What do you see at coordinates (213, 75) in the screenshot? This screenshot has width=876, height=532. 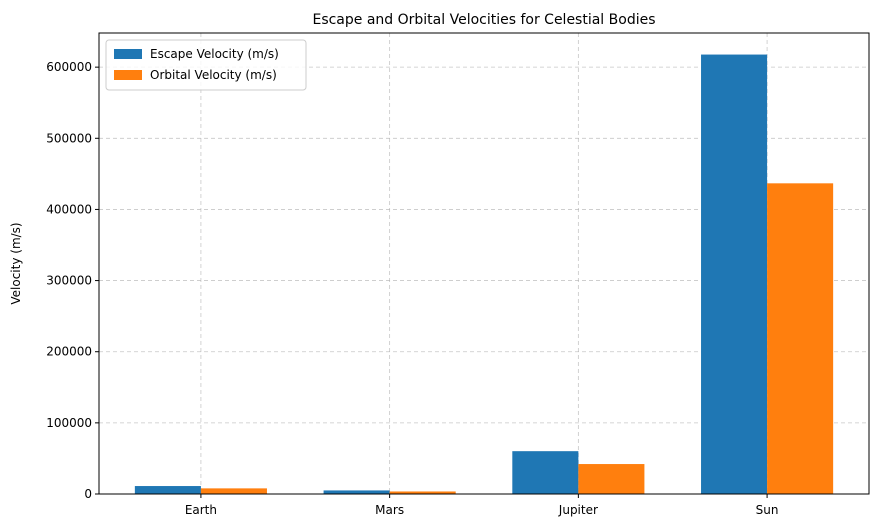 I see `legend-label: Orbital Velocity (m/s)` at bounding box center [213, 75].